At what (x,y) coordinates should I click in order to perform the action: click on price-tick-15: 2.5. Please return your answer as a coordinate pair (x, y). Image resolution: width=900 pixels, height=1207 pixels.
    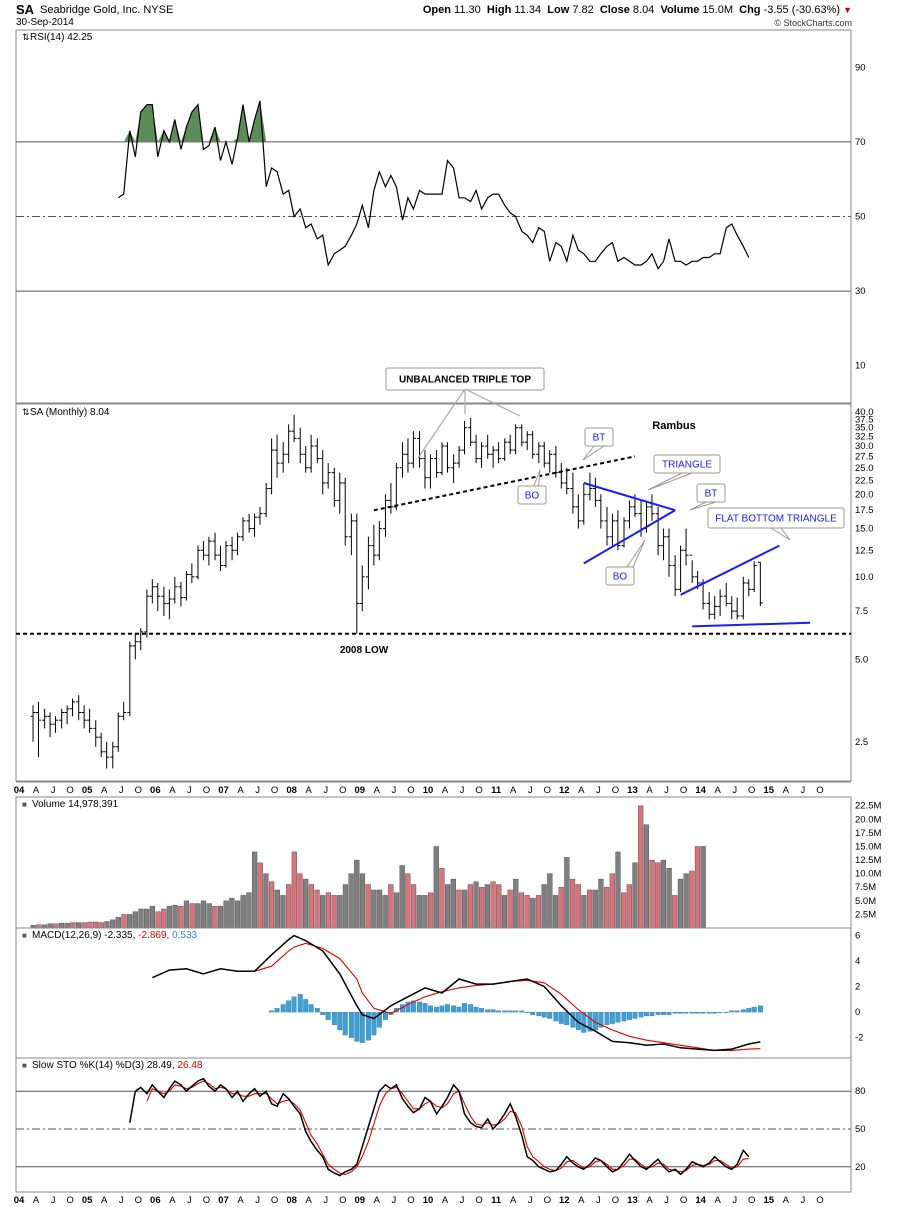
    Looking at the image, I should click on (861, 742).